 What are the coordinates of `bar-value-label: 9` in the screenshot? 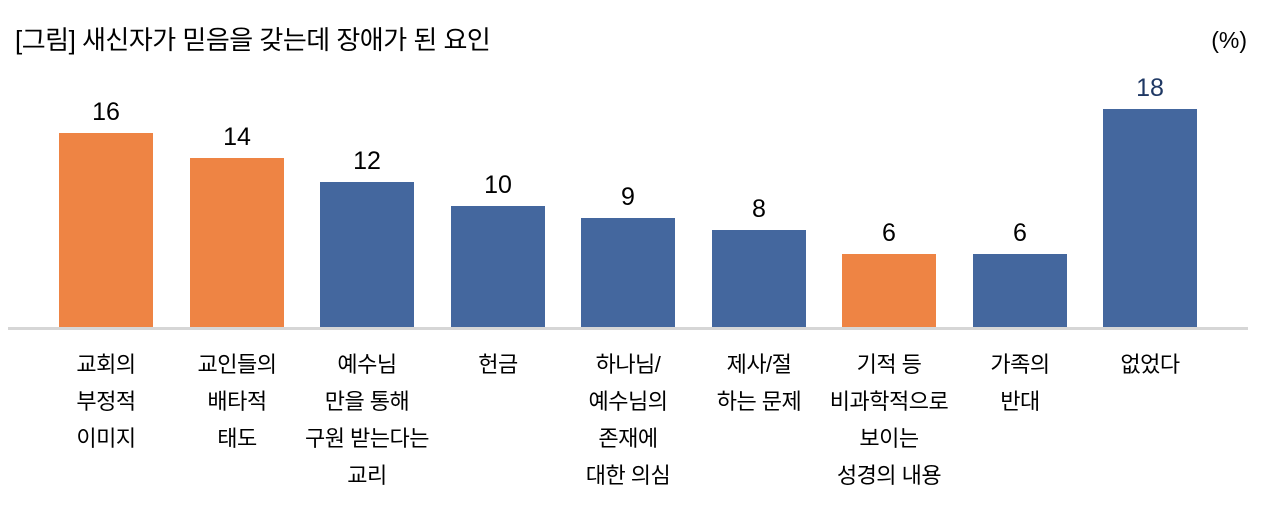 It's located at (628, 197).